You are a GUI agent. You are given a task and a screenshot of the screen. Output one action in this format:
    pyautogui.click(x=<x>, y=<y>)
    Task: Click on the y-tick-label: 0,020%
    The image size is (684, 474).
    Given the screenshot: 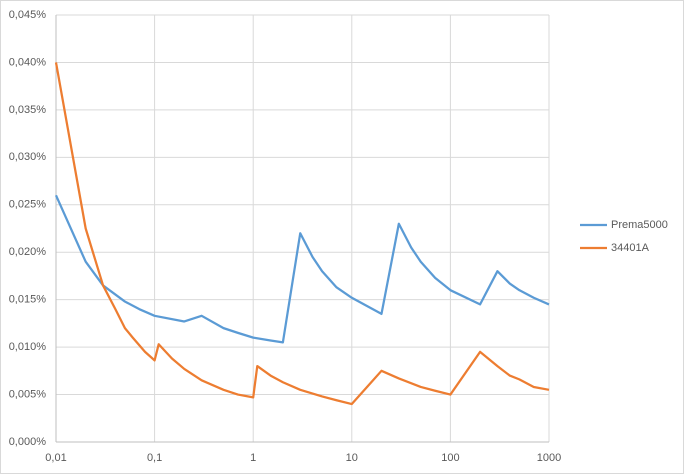 What is the action you would take?
    pyautogui.click(x=28, y=252)
    